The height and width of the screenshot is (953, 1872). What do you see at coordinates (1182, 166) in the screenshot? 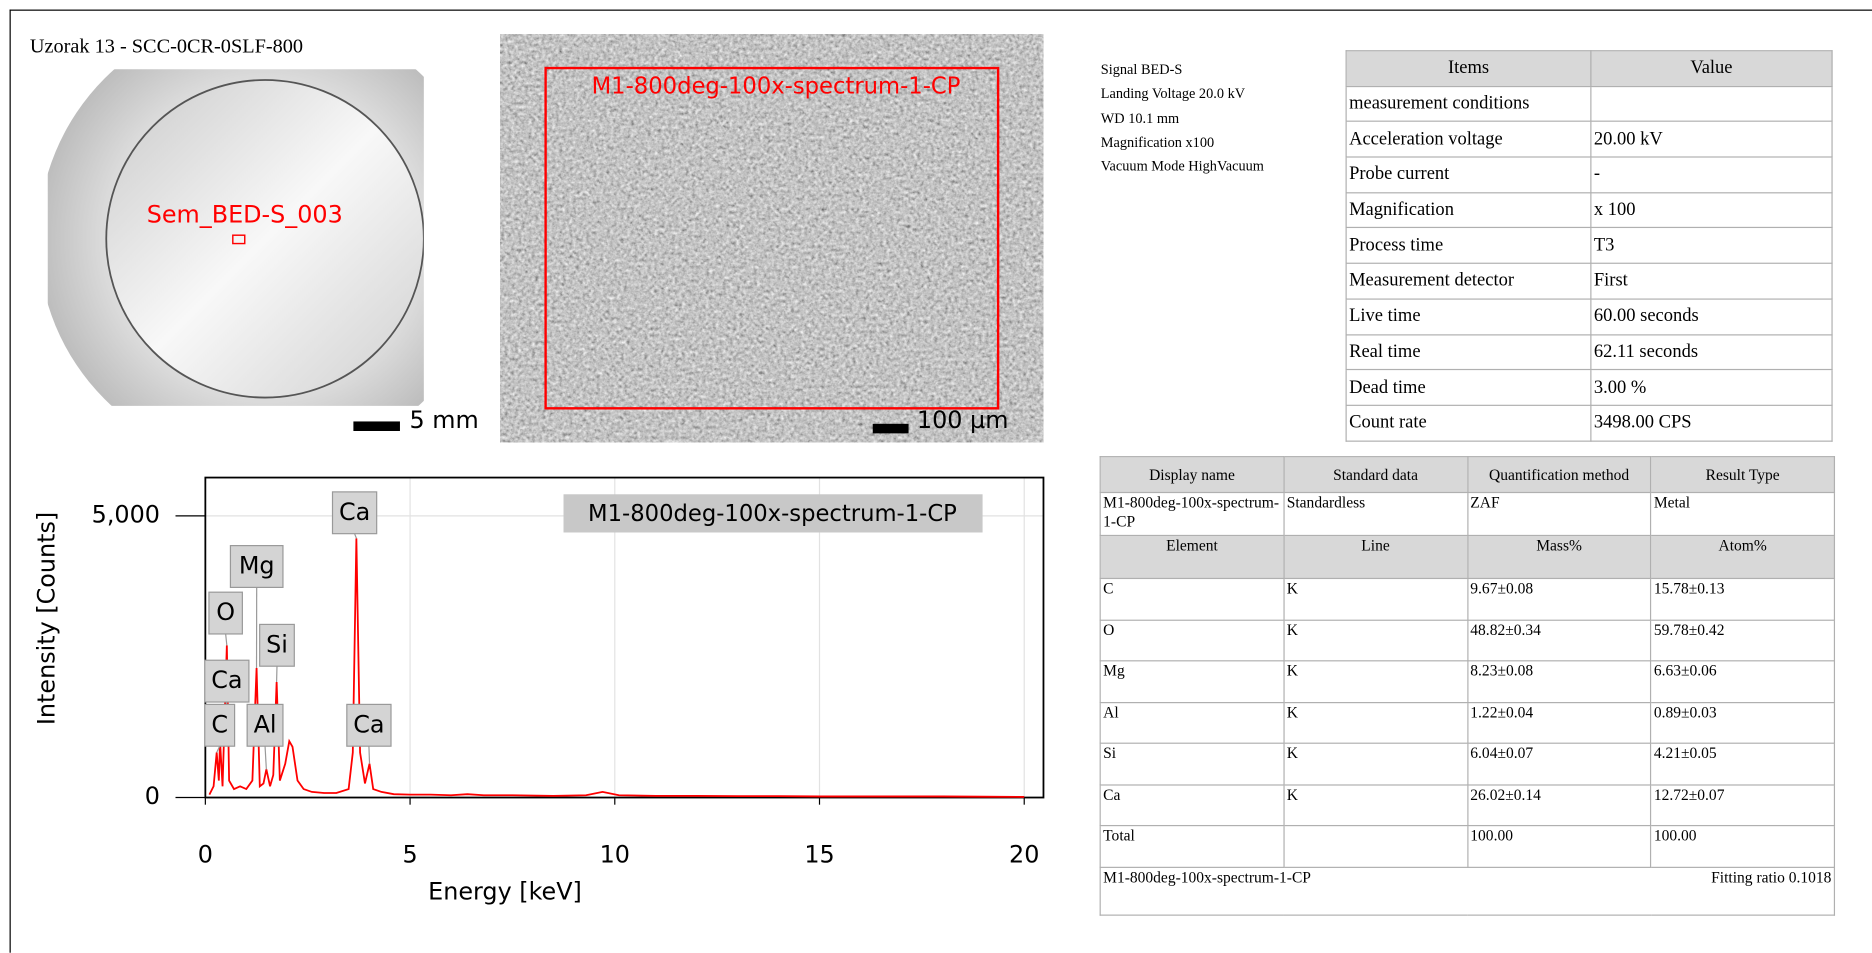
I see `condition: Vacuum Mode HighVacuum` at bounding box center [1182, 166].